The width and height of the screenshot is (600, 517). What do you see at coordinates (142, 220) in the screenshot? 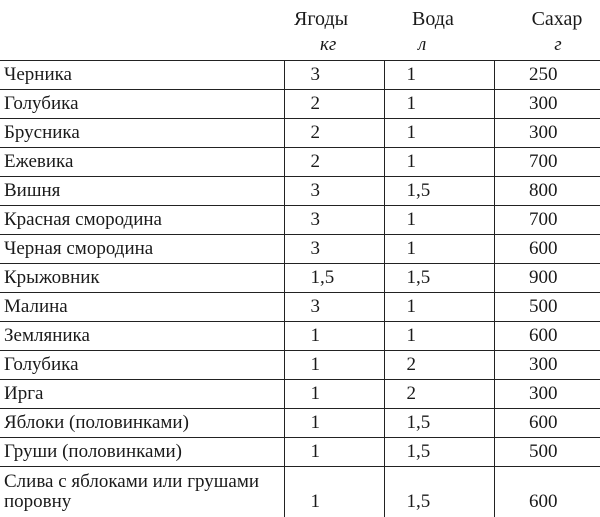
I see `berry-name: Красная смородина` at bounding box center [142, 220].